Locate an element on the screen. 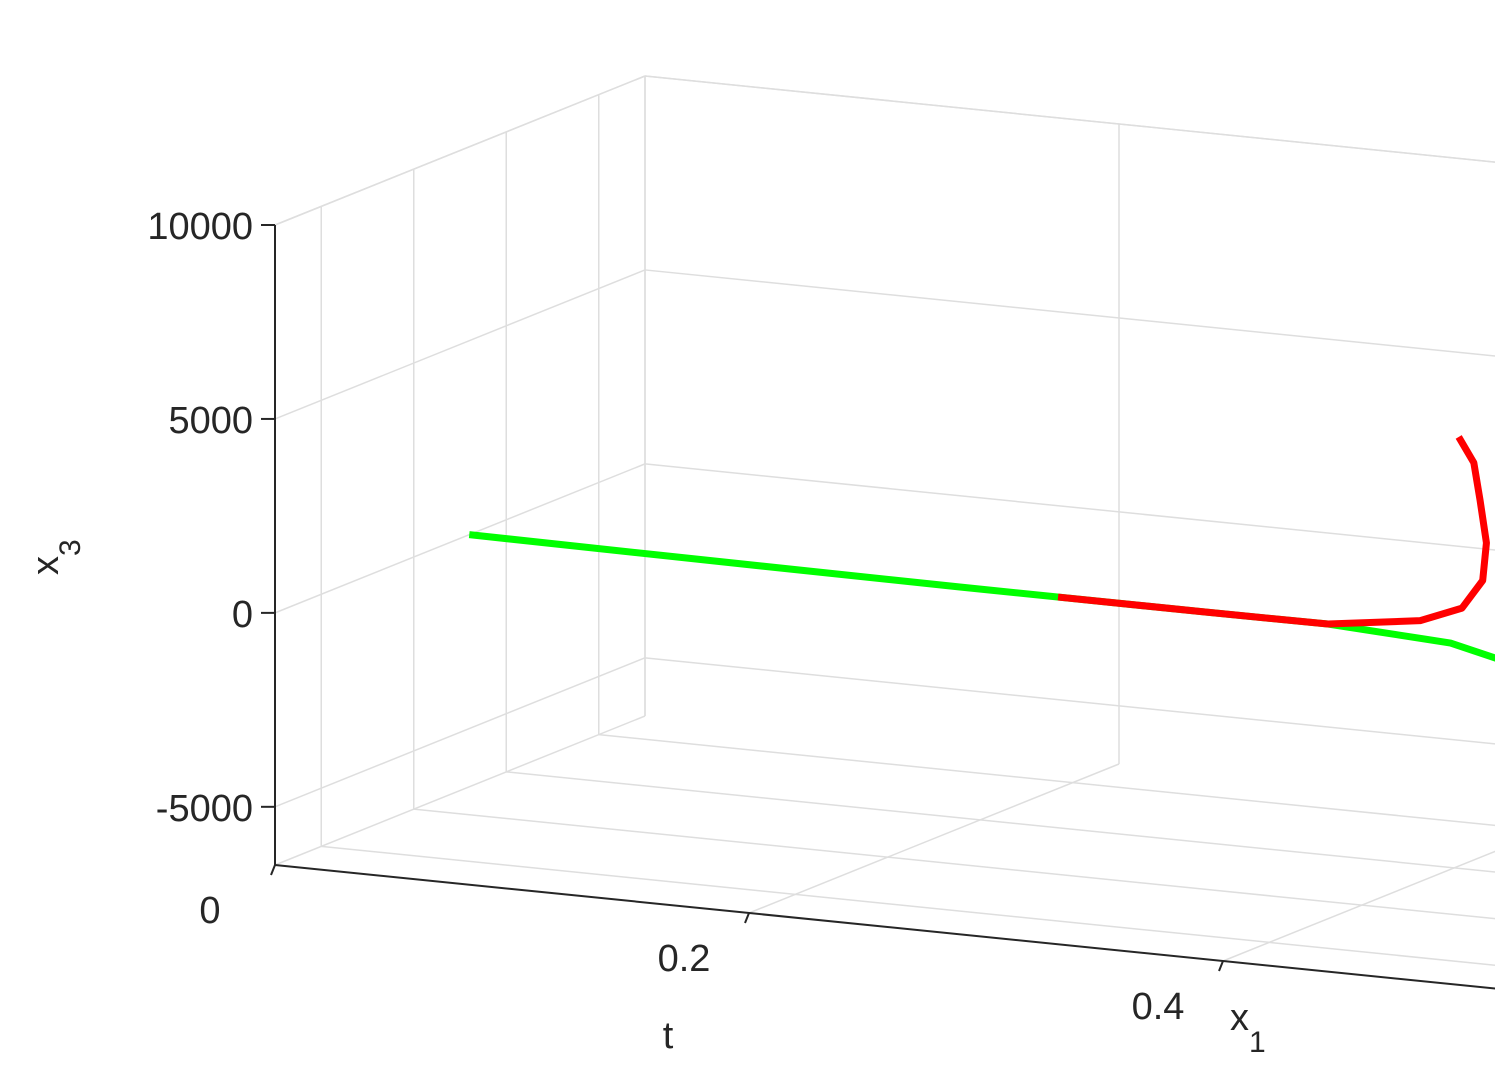 The height and width of the screenshot is (1068, 1495). x-tick-label: 0 is located at coordinates (209, 911).